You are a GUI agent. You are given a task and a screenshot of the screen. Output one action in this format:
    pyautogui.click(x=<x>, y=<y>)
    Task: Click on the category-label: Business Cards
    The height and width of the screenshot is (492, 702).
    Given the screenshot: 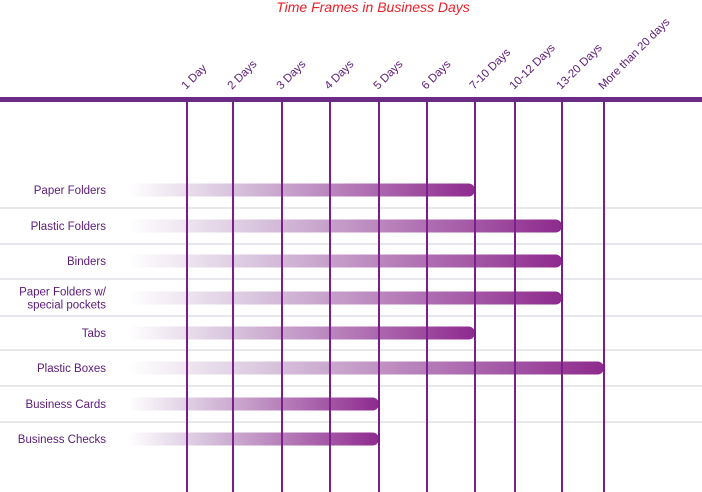 What is the action you would take?
    pyautogui.click(x=65, y=405)
    